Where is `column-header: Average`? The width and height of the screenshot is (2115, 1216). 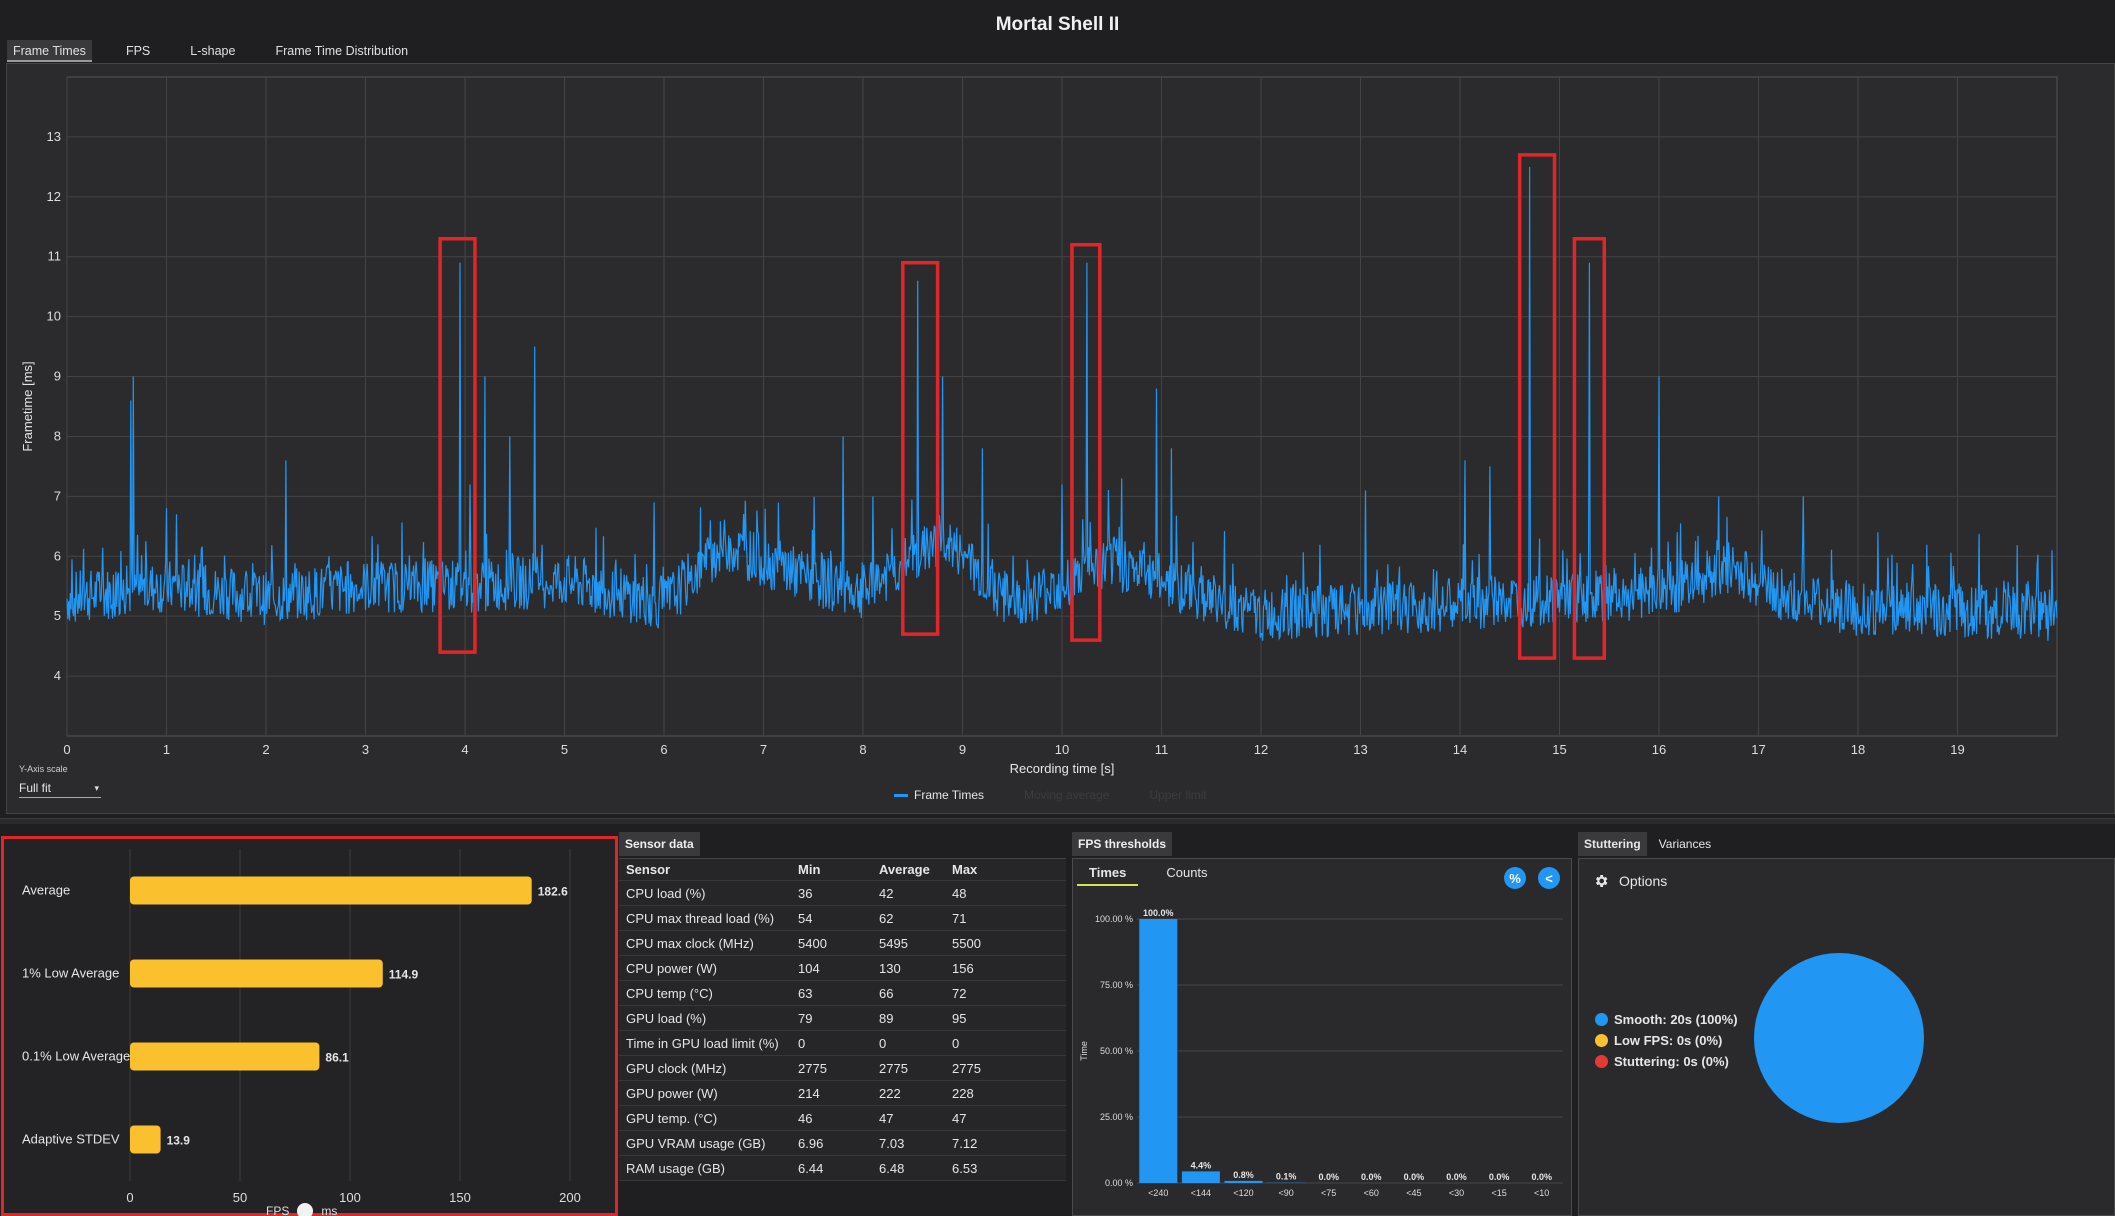
column-header: Average is located at coordinates (904, 869).